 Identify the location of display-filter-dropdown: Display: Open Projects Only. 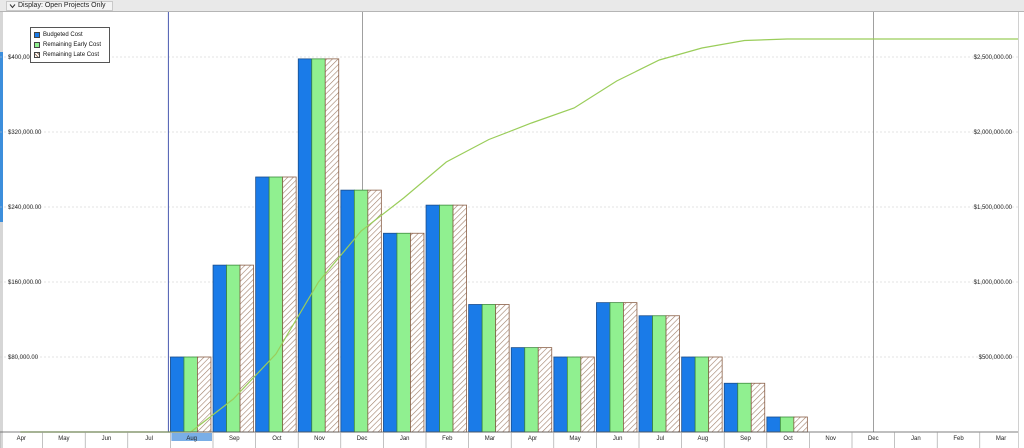
(59, 6).